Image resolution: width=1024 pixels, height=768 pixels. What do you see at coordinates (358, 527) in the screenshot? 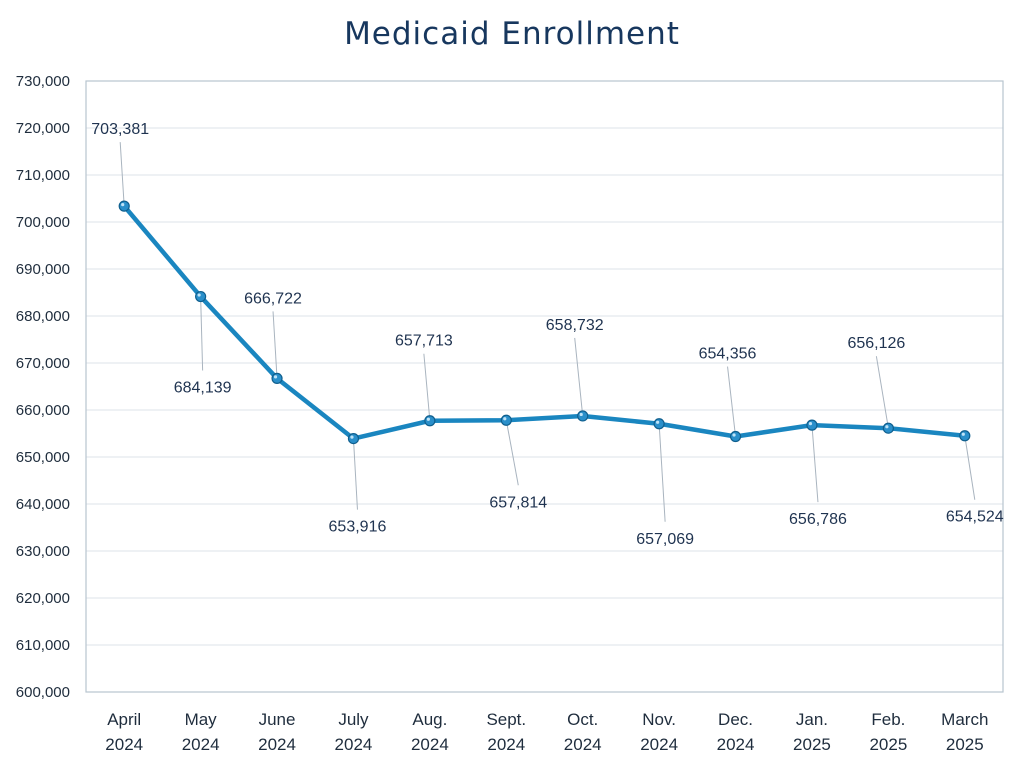
I see `data-label: 653,916` at bounding box center [358, 527].